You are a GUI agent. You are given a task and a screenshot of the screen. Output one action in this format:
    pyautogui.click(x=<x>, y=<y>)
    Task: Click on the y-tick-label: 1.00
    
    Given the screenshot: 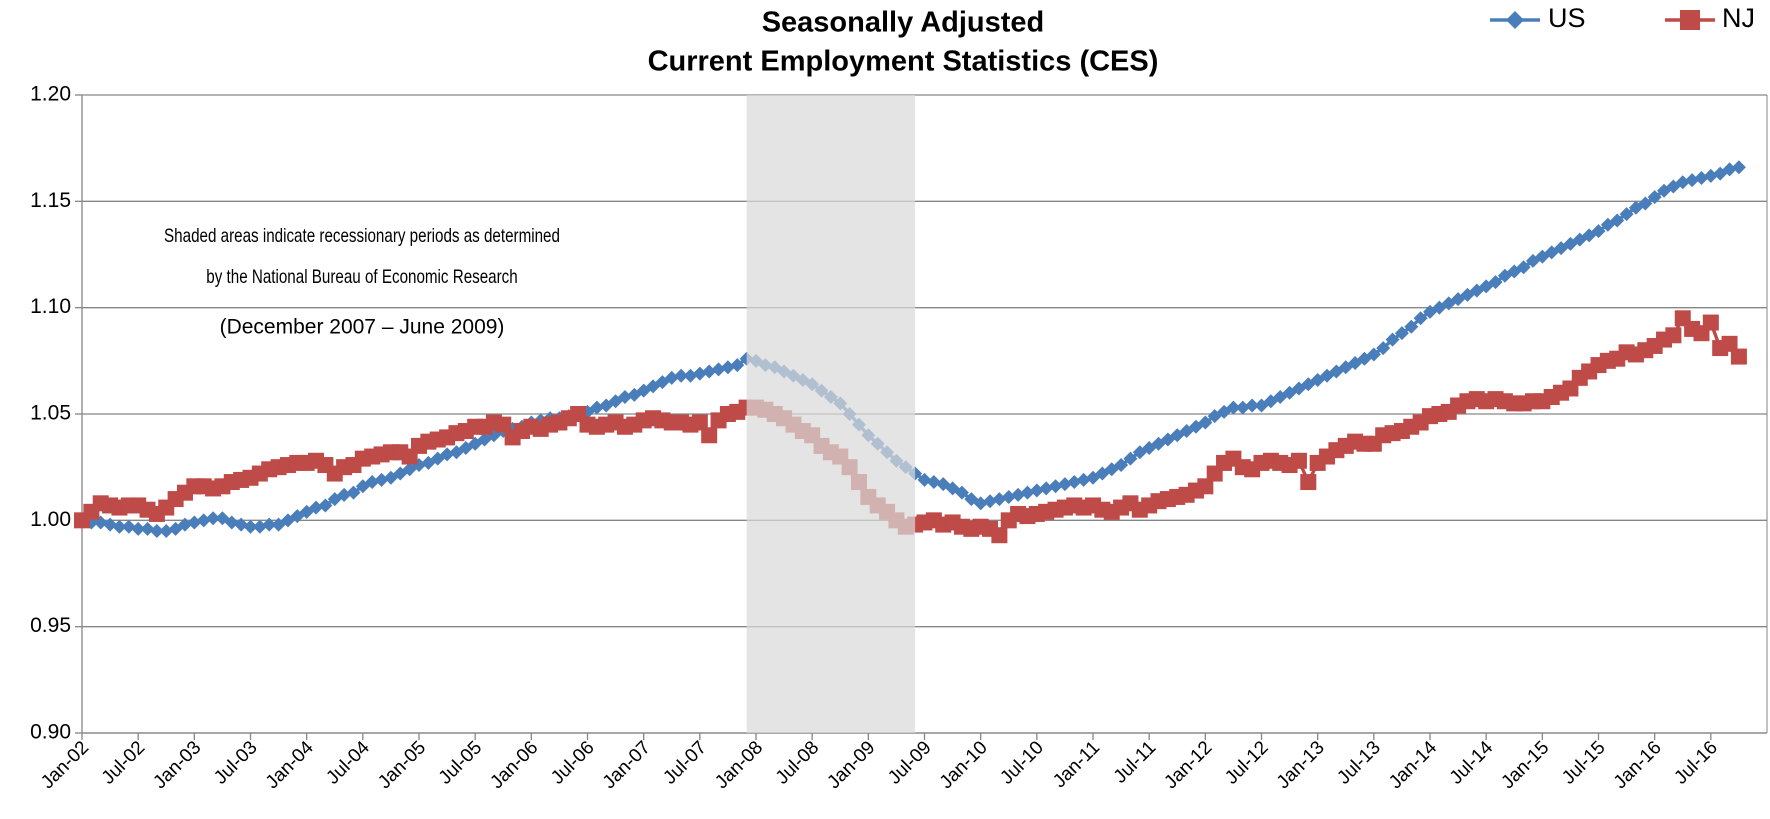 What is the action you would take?
    pyautogui.click(x=50, y=519)
    